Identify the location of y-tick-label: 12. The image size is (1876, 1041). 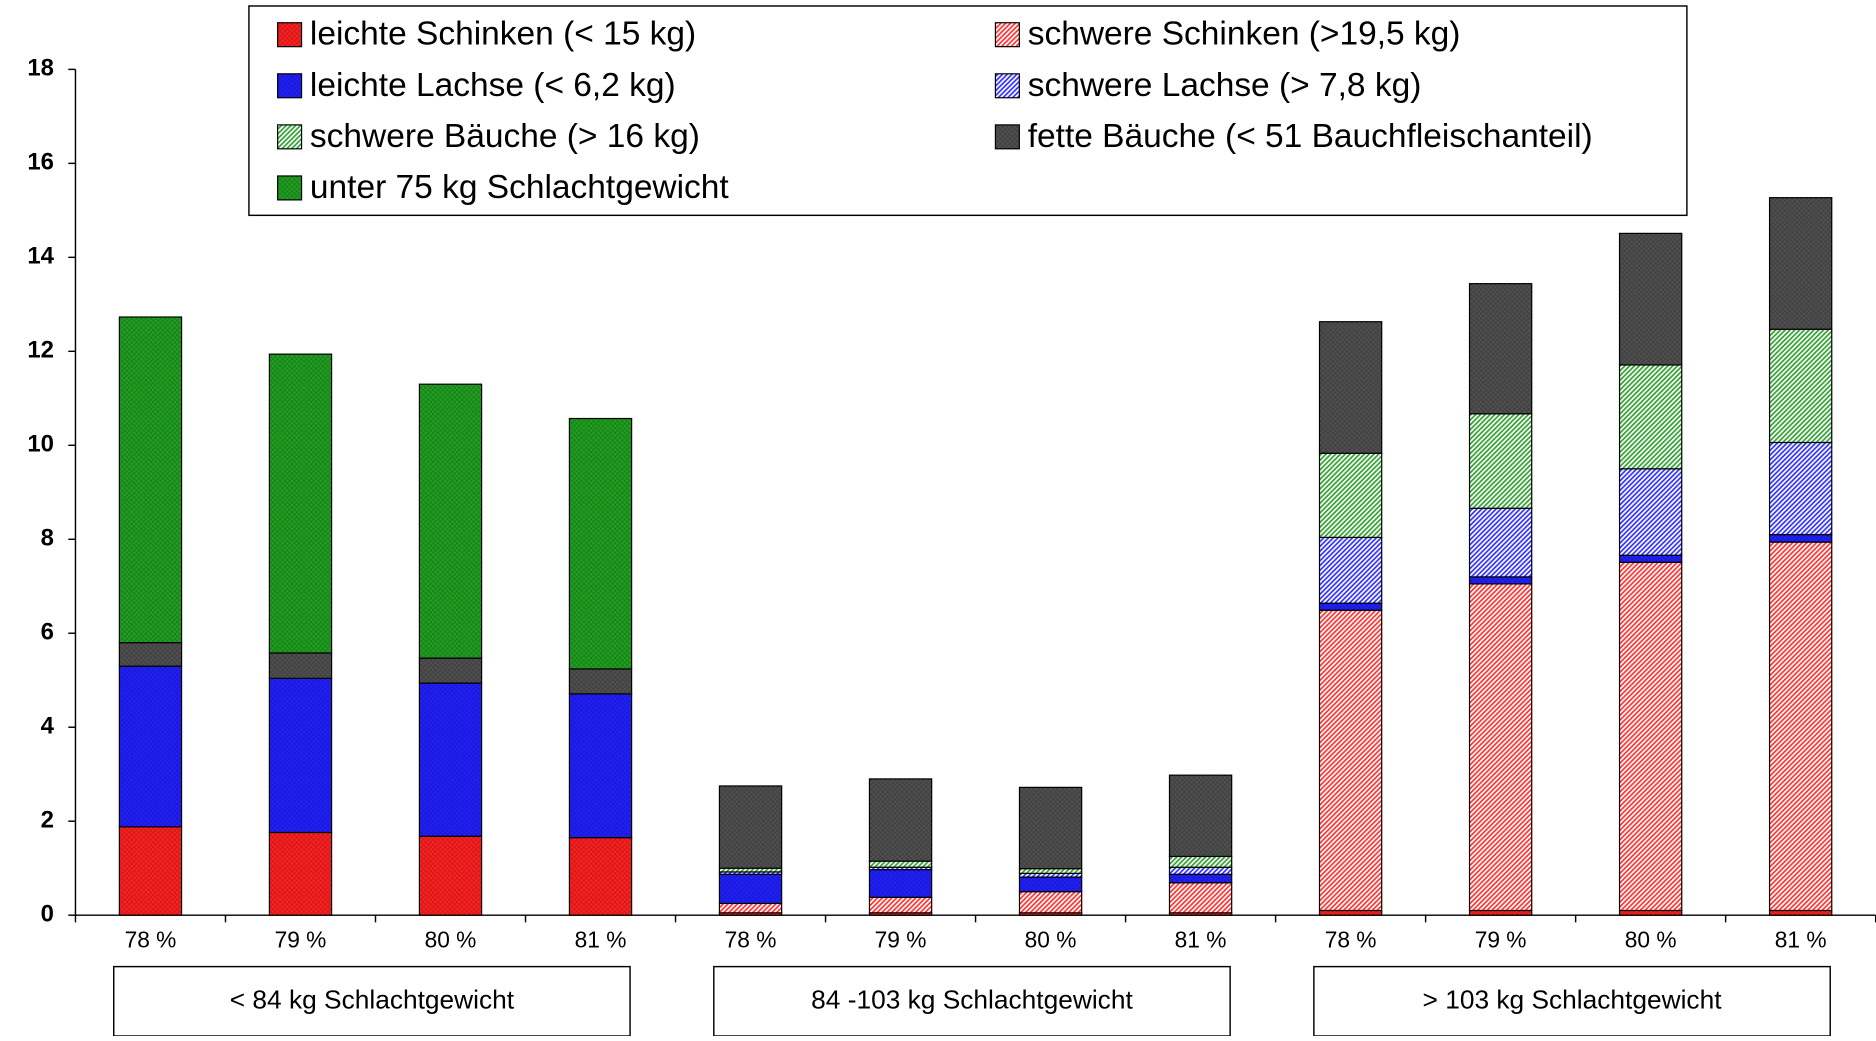
(40, 350).